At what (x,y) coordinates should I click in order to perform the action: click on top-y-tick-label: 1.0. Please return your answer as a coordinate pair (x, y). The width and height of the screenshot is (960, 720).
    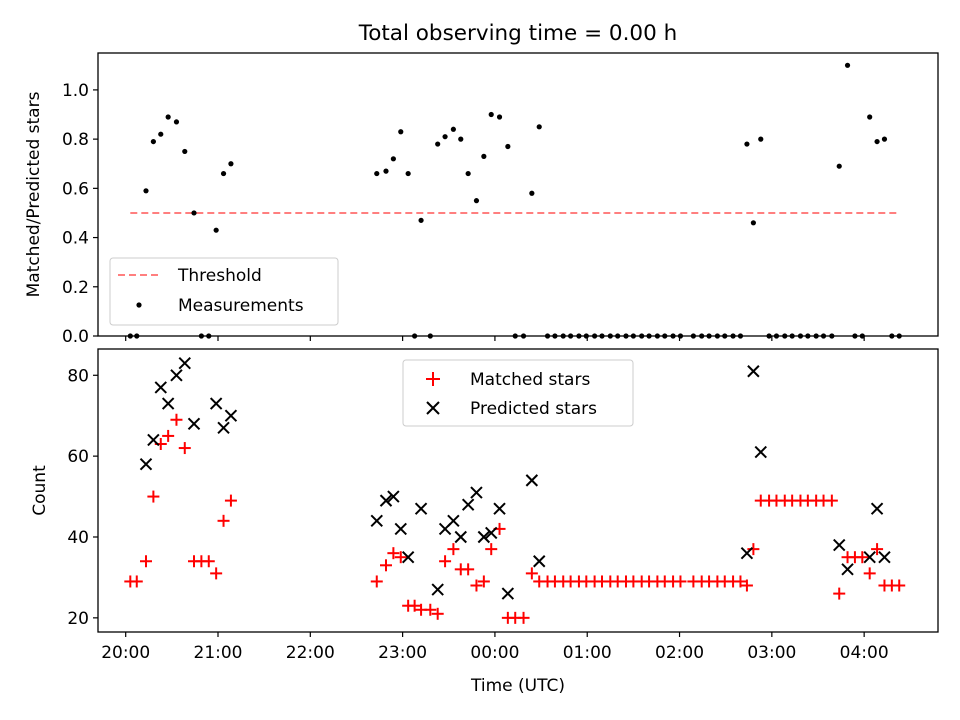
    Looking at the image, I should click on (75, 91).